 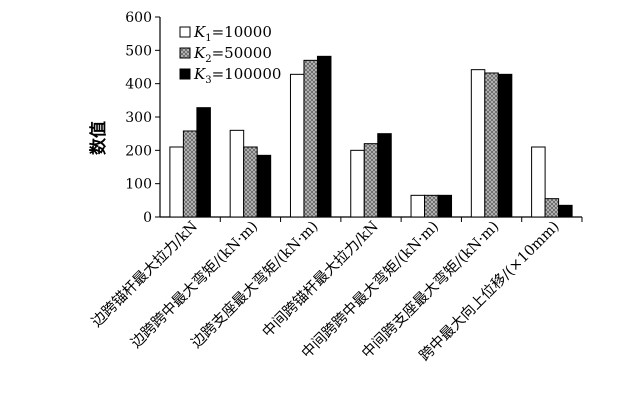 I want to click on y-tick-label: 600, so click(x=138, y=18).